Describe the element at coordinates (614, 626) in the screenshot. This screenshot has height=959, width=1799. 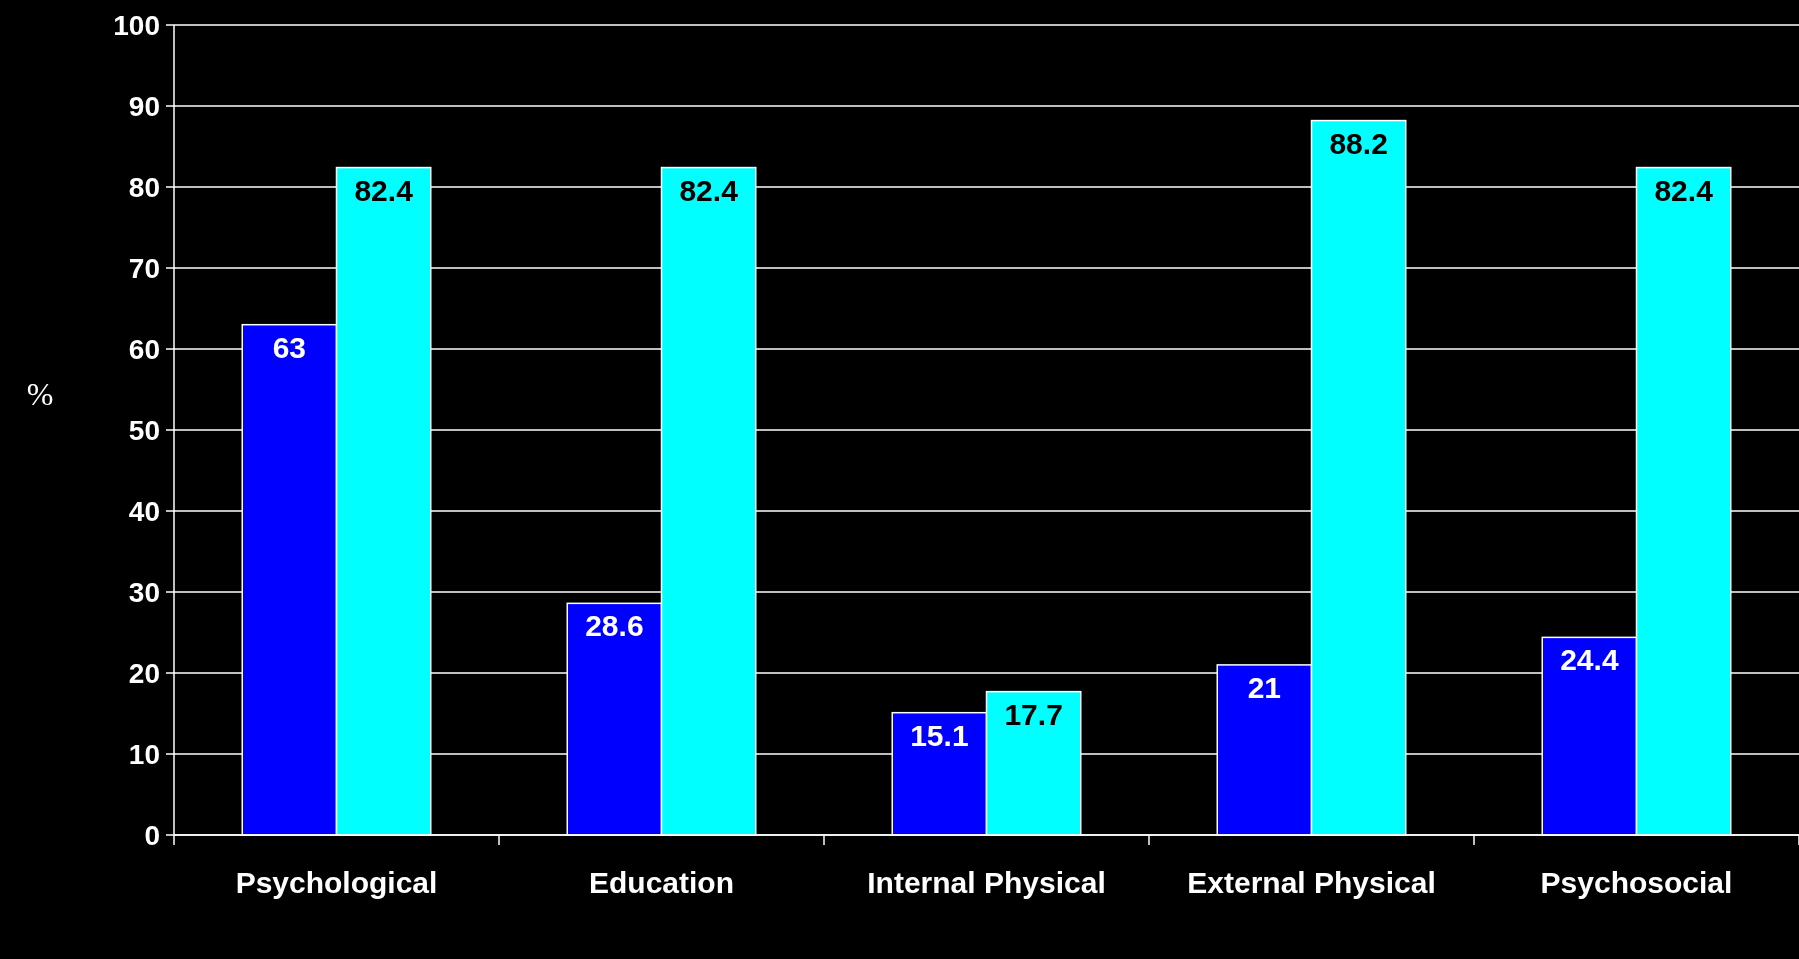
I see `data-label: 28.6` at that location.